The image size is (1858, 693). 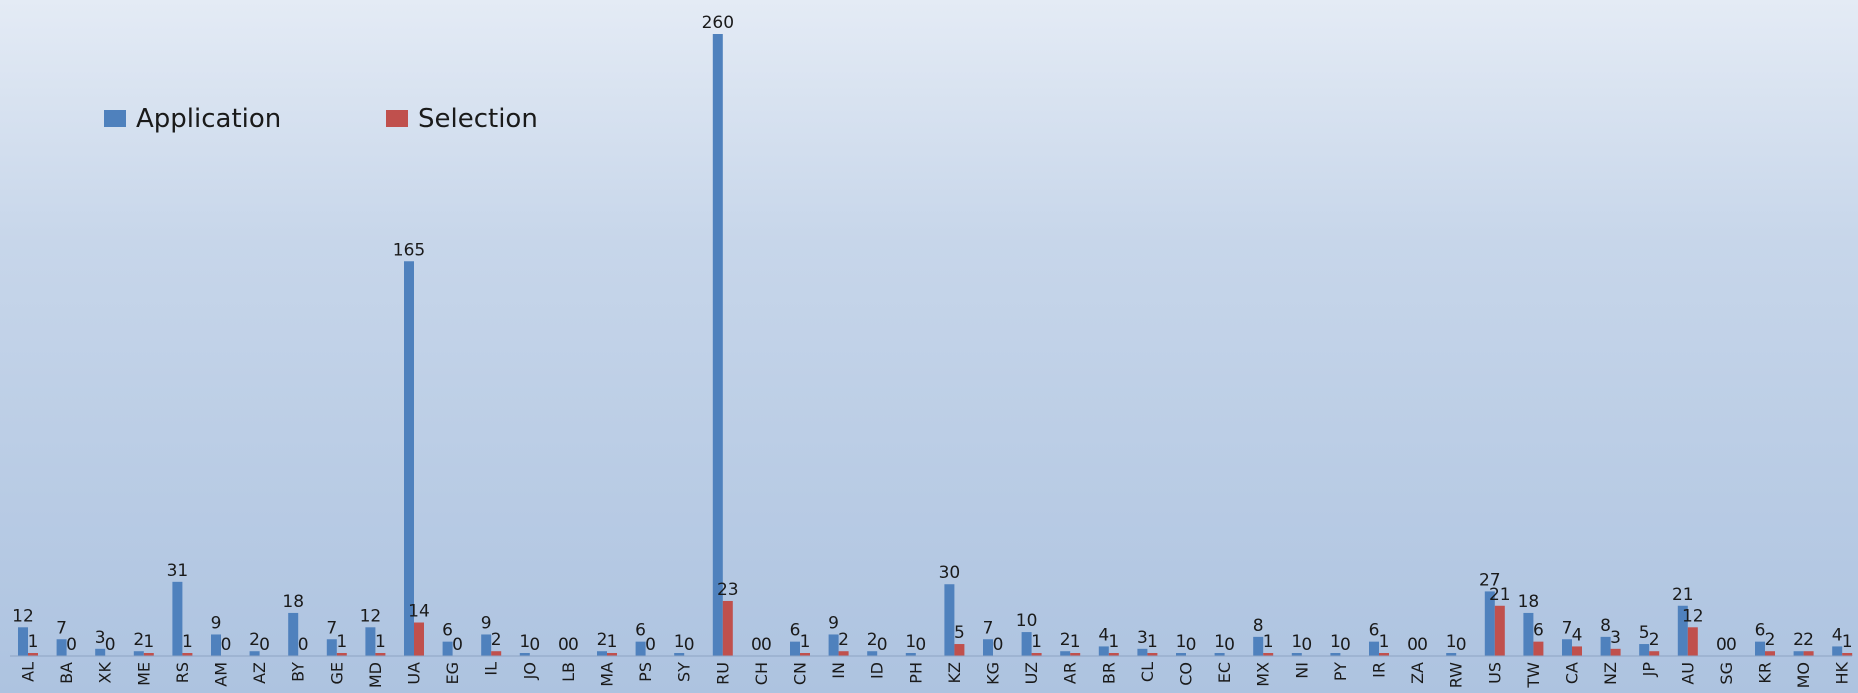 What do you see at coordinates (727, 628) in the screenshot?
I see `bar-selection-ru` at bounding box center [727, 628].